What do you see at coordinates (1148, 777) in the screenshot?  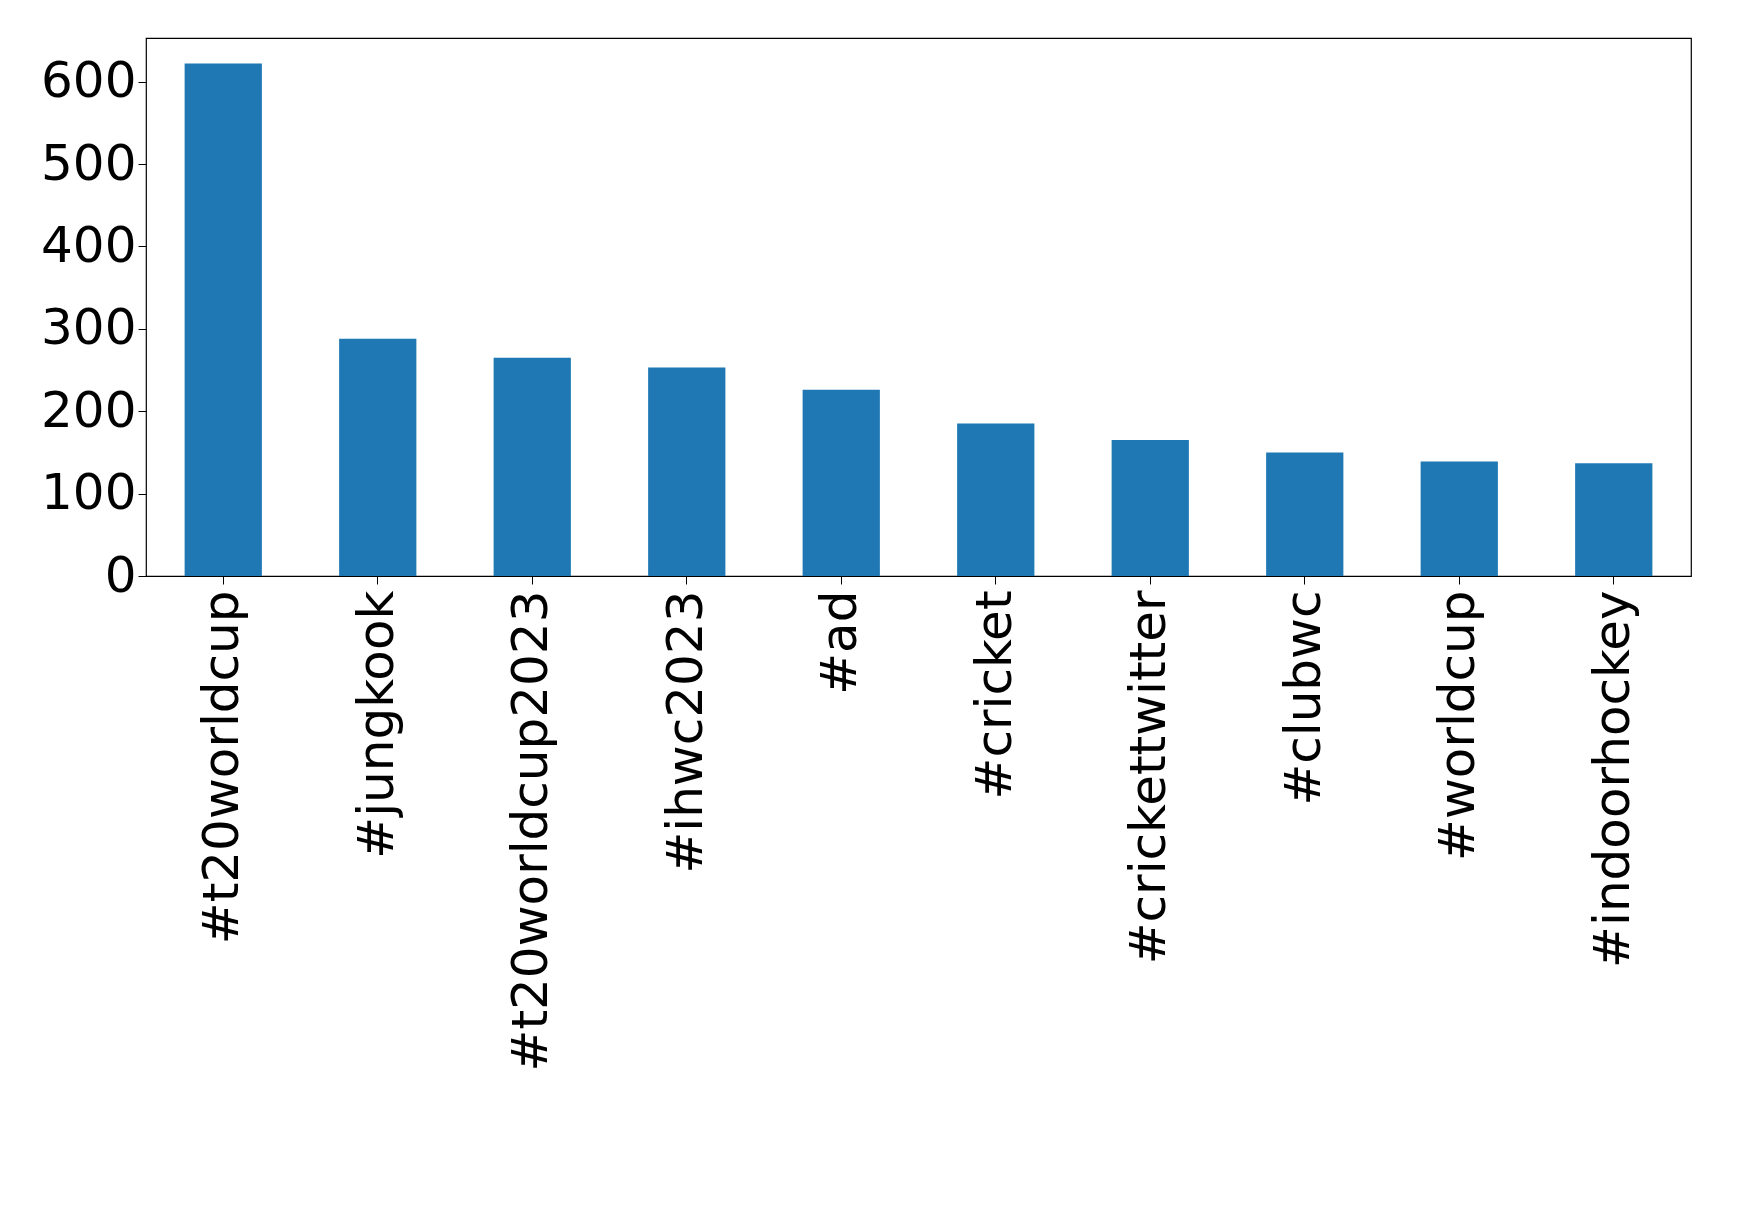 I see `x-tick-label: #crickettwitter` at bounding box center [1148, 777].